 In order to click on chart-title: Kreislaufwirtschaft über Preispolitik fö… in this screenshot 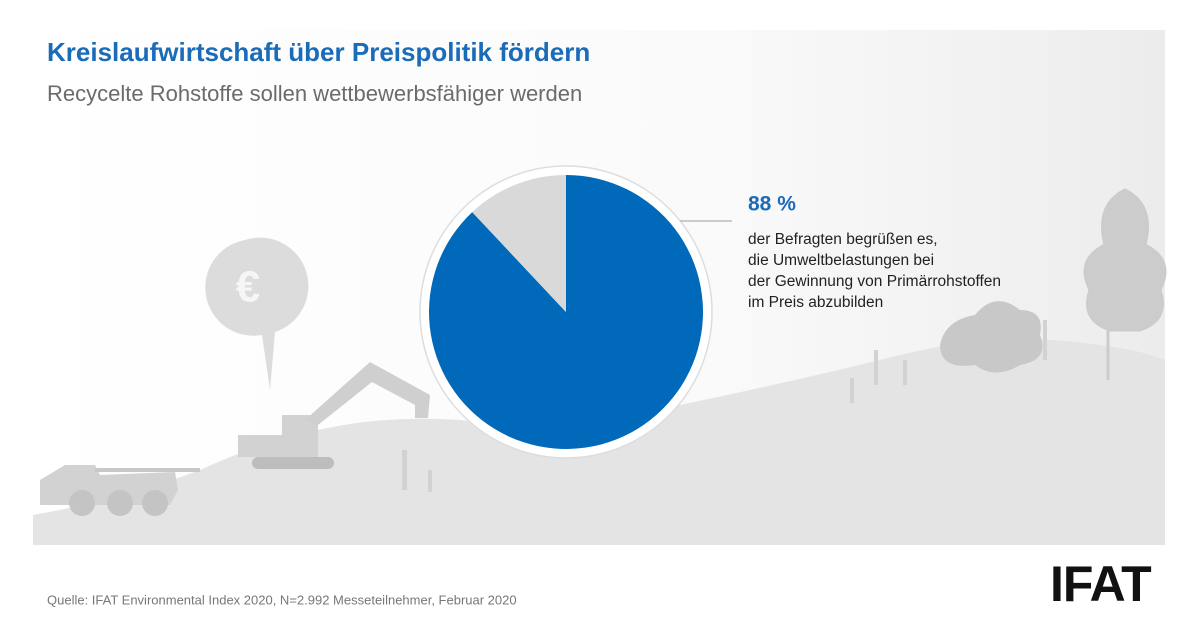, I will do `click(318, 52)`.